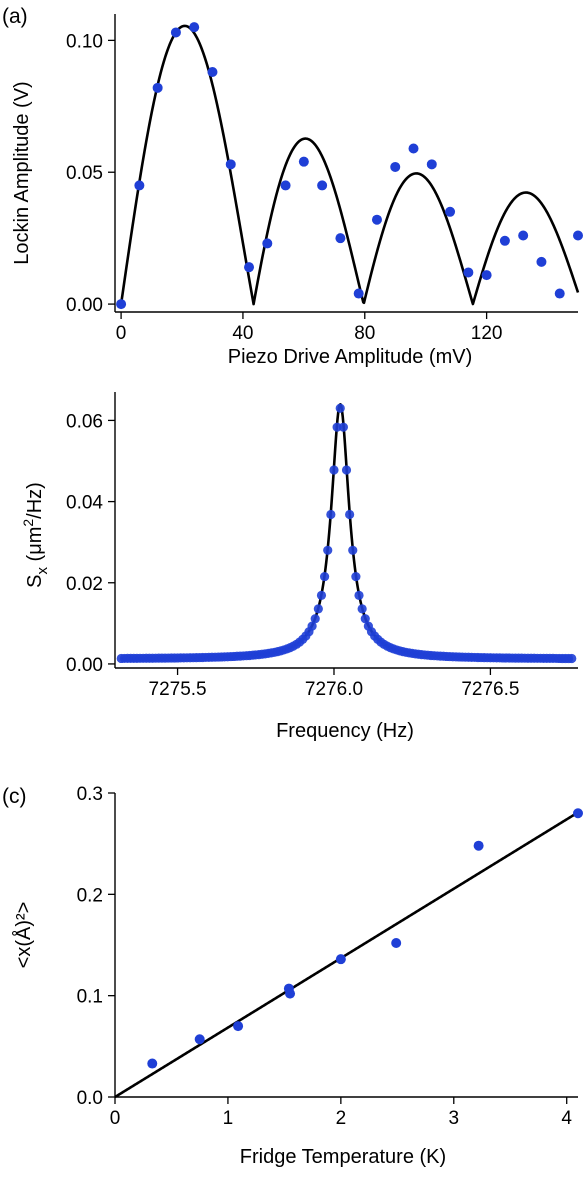  Describe the element at coordinates (487, 333) in the screenshot. I see `panel-a-x-tick-label: 120` at that location.